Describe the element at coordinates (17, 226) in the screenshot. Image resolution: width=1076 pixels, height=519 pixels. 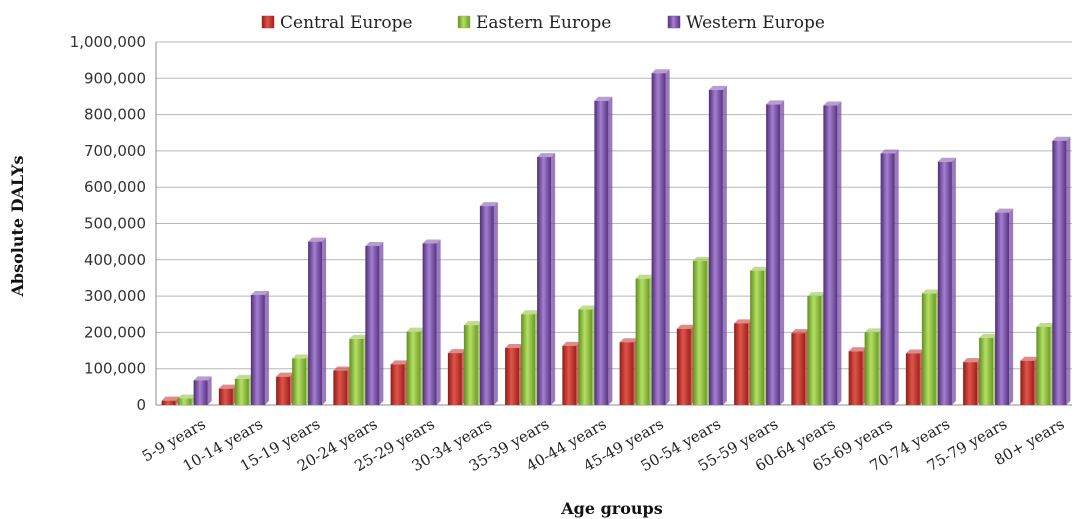
I see `y-axis-title: Absolute DALYs` at that location.